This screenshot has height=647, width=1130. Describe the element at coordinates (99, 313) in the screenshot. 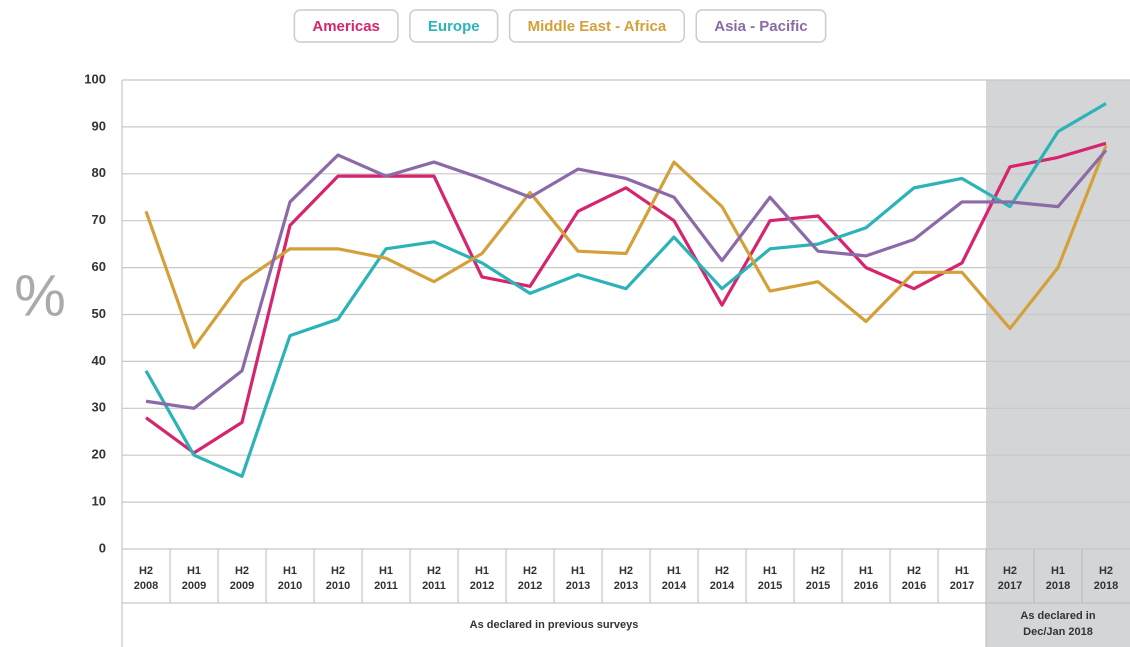

I see `y-tick-label: 50` at that location.